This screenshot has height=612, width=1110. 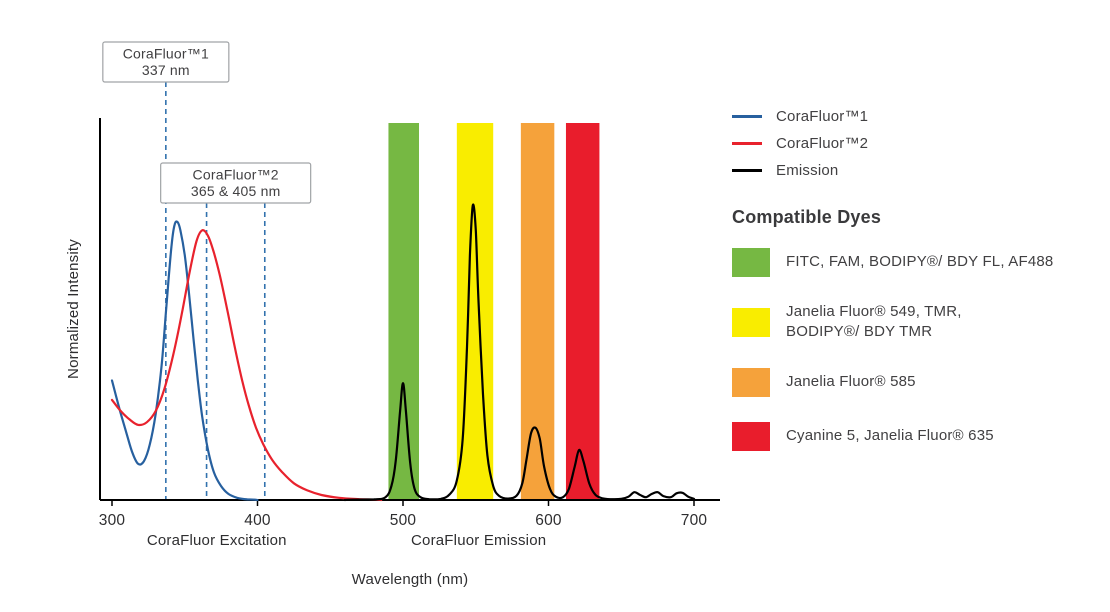 I want to click on legend-item-label: CoraFluor™2, so click(x=822, y=143).